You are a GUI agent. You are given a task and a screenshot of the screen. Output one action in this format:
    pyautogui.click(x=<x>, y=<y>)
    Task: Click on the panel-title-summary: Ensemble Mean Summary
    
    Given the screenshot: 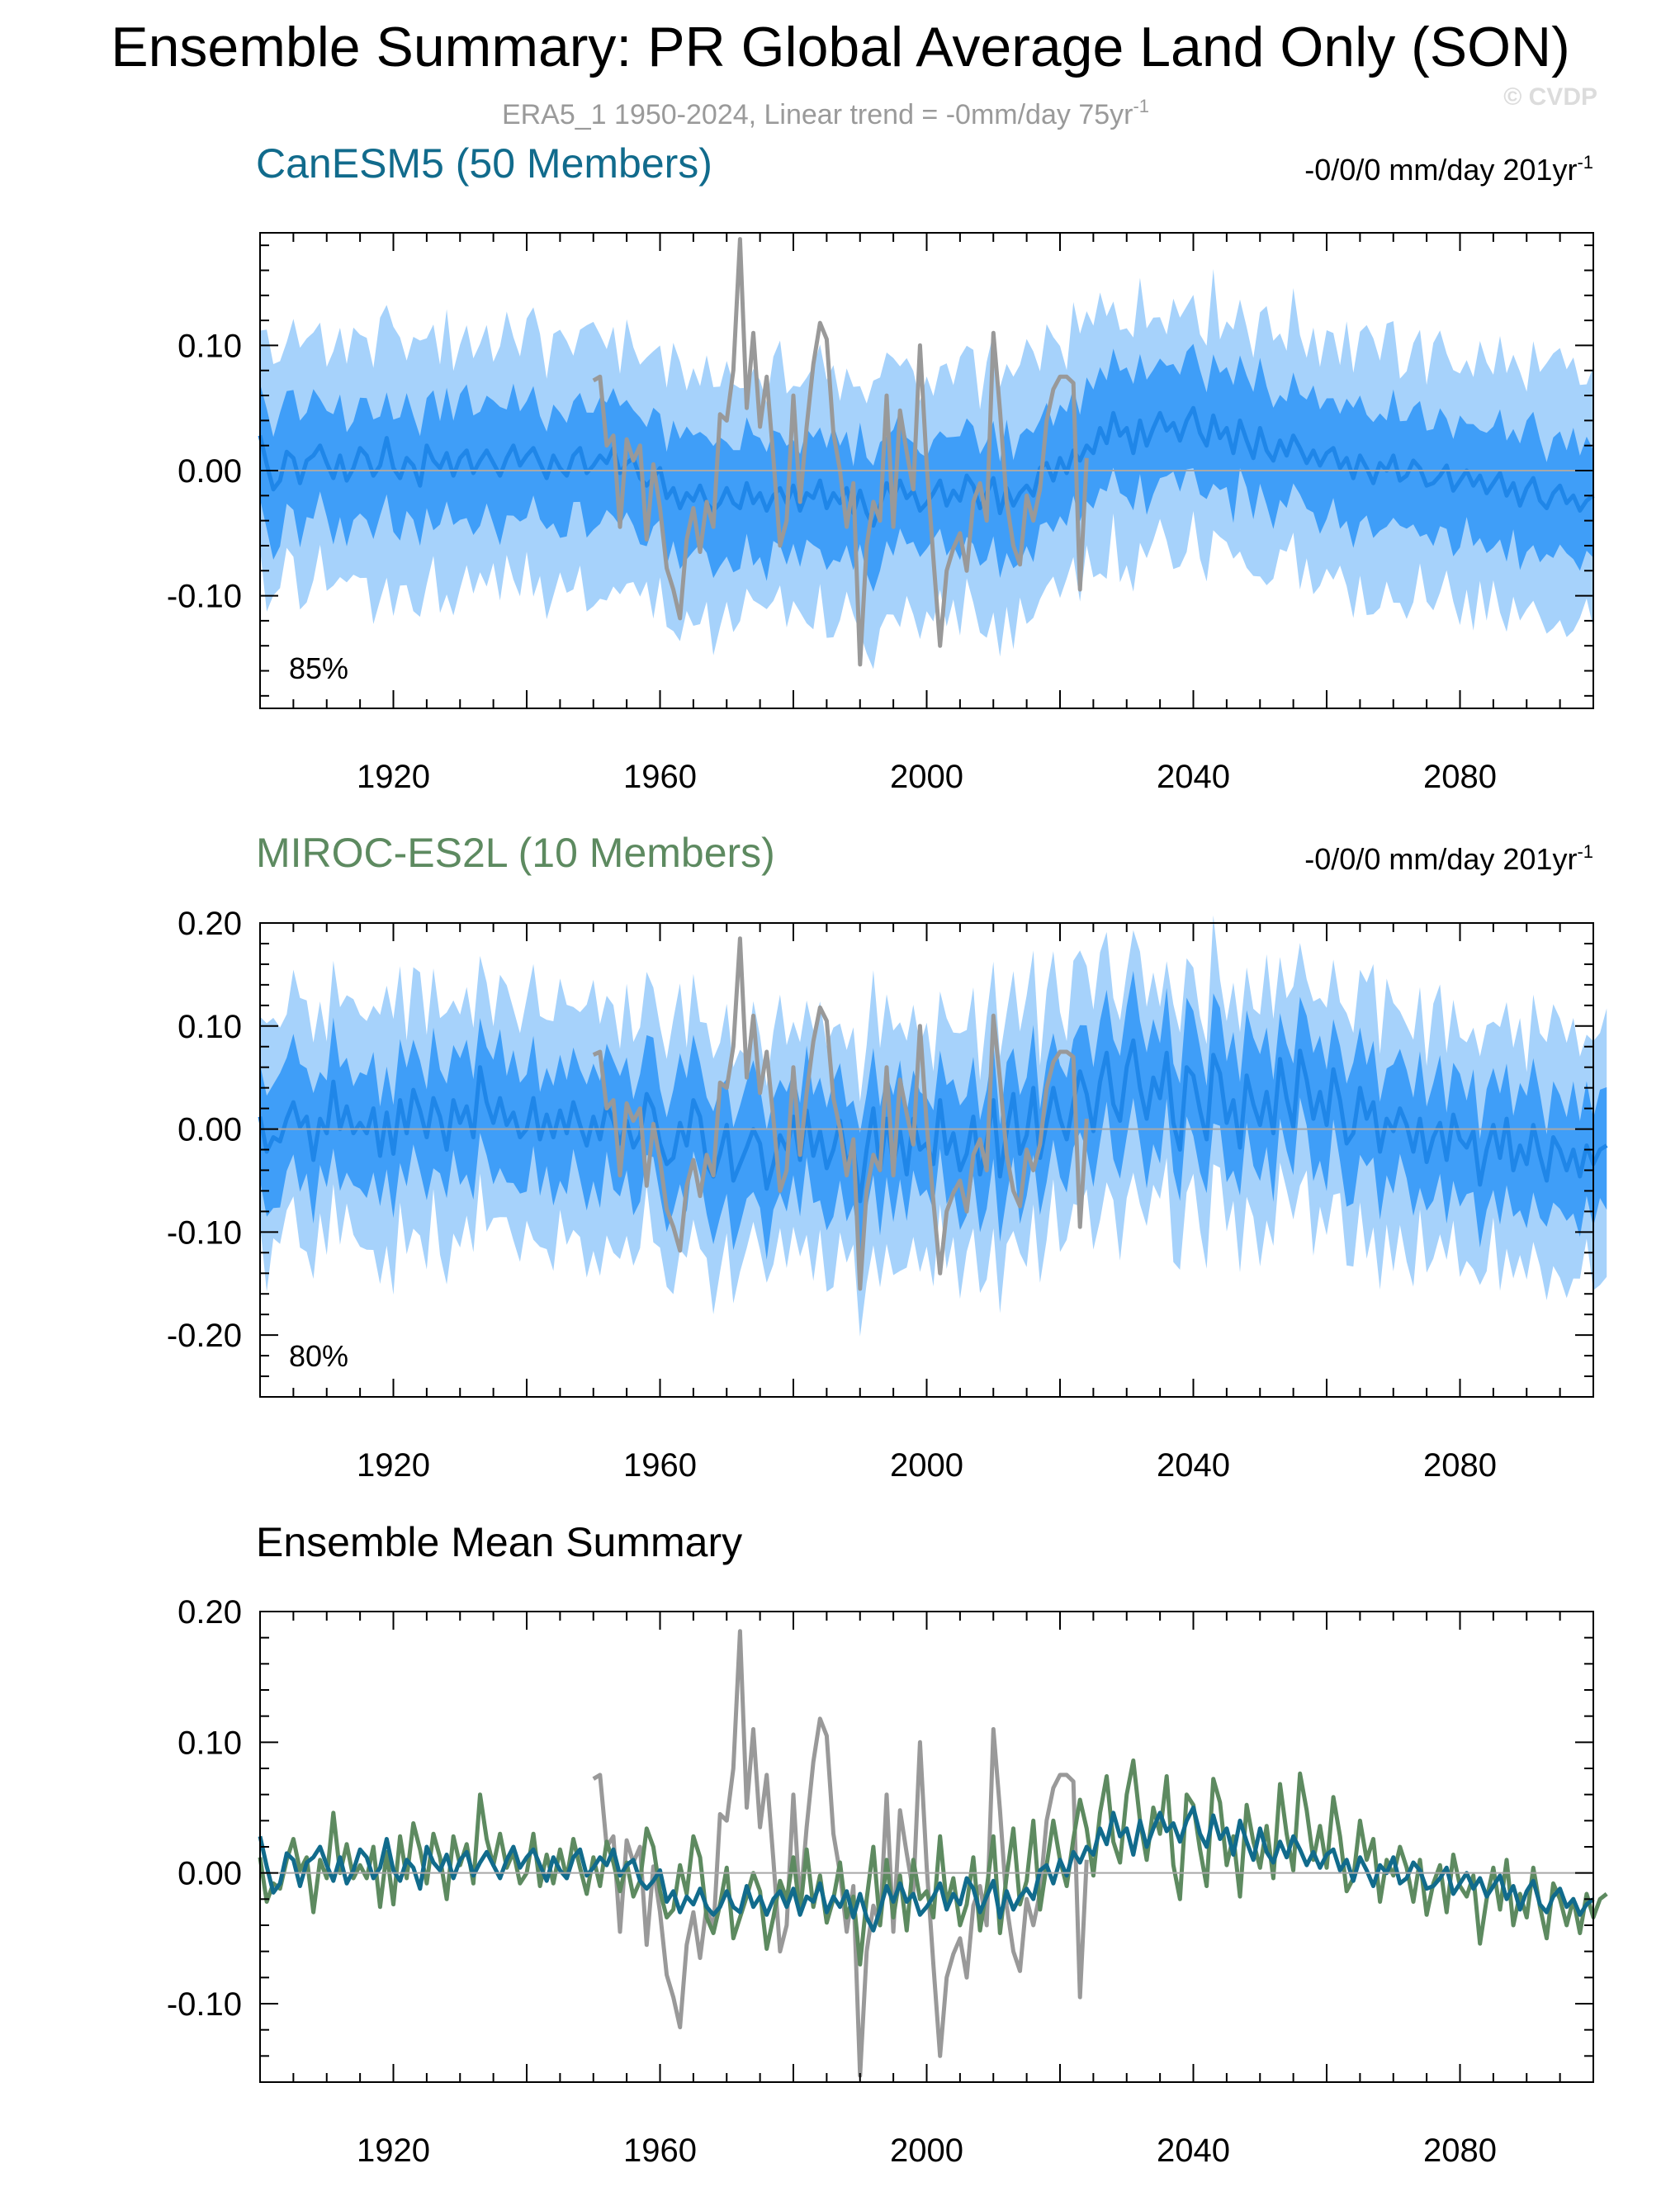 What is the action you would take?
    pyautogui.click(x=499, y=1542)
    